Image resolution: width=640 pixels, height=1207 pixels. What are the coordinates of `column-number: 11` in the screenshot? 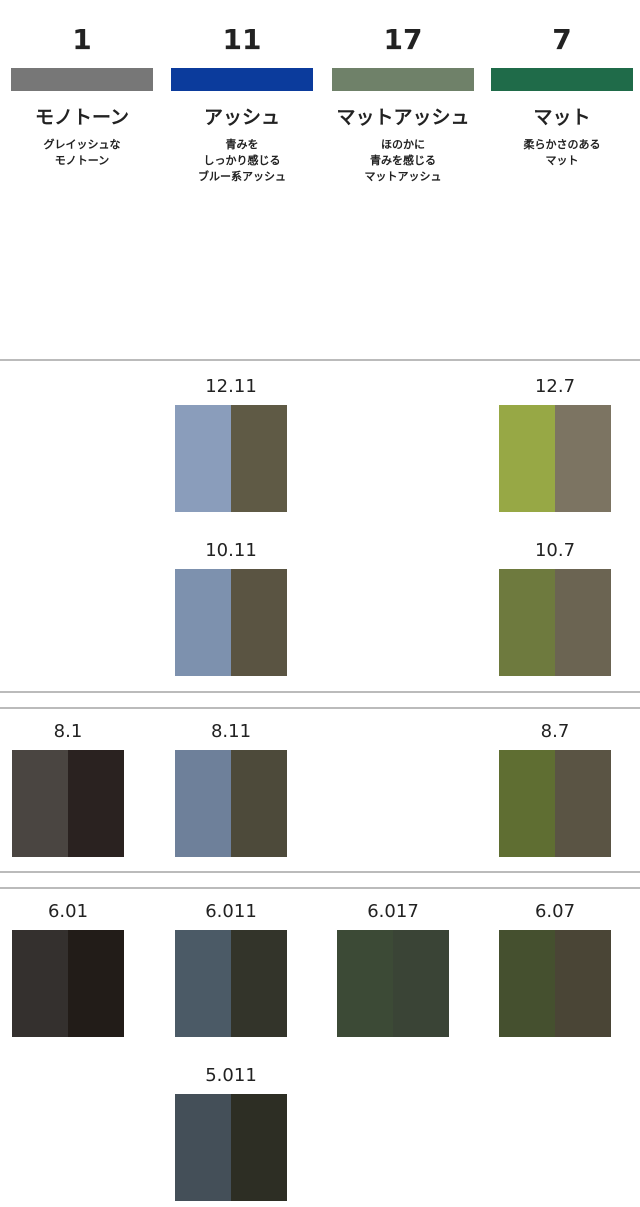 It's located at (242, 39).